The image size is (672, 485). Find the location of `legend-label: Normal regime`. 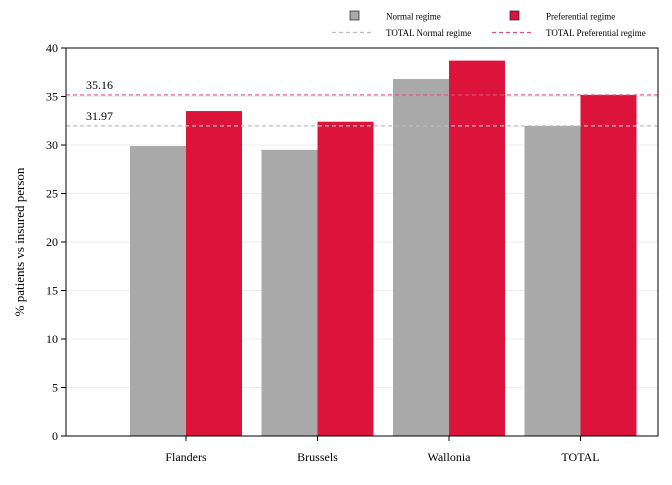

legend-label: Normal regime is located at coordinates (413, 17).